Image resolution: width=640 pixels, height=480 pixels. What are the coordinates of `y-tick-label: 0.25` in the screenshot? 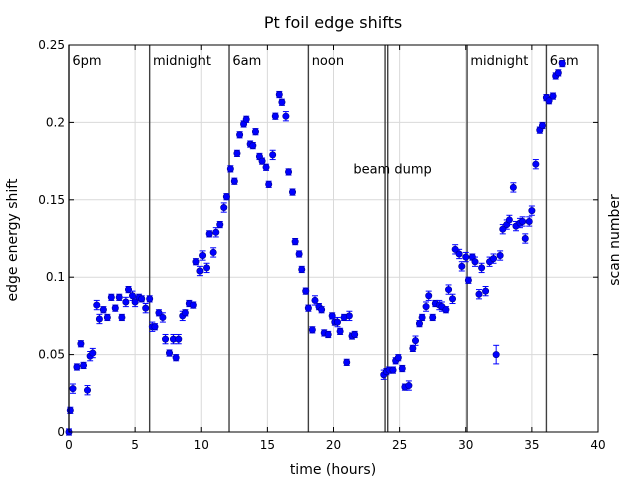 It's located at (51, 45).